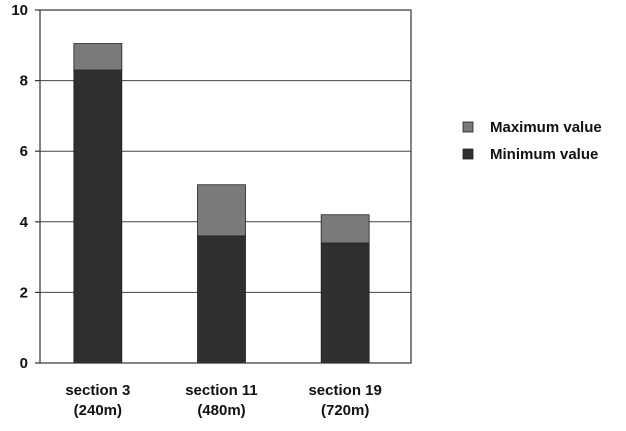  Describe the element at coordinates (97, 390) in the screenshot. I see `x-category-label: section 3` at that location.